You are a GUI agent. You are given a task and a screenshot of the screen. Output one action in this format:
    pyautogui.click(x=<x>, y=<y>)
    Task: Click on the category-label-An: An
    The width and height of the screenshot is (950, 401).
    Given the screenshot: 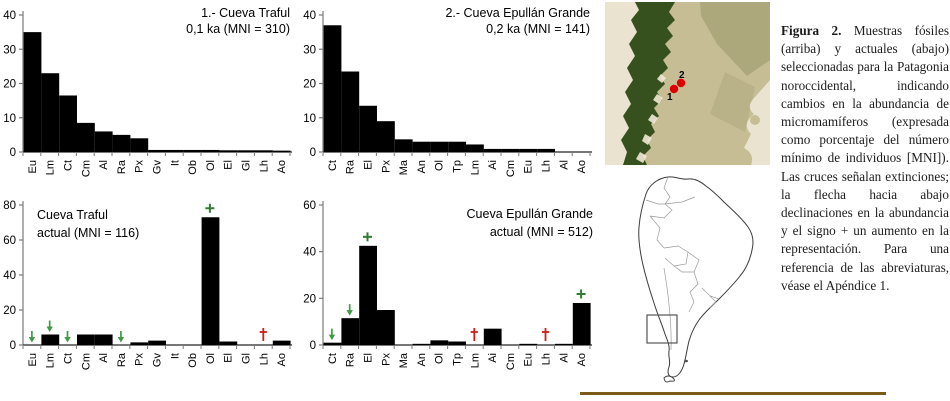 What is the action you would take?
    pyautogui.click(x=422, y=359)
    